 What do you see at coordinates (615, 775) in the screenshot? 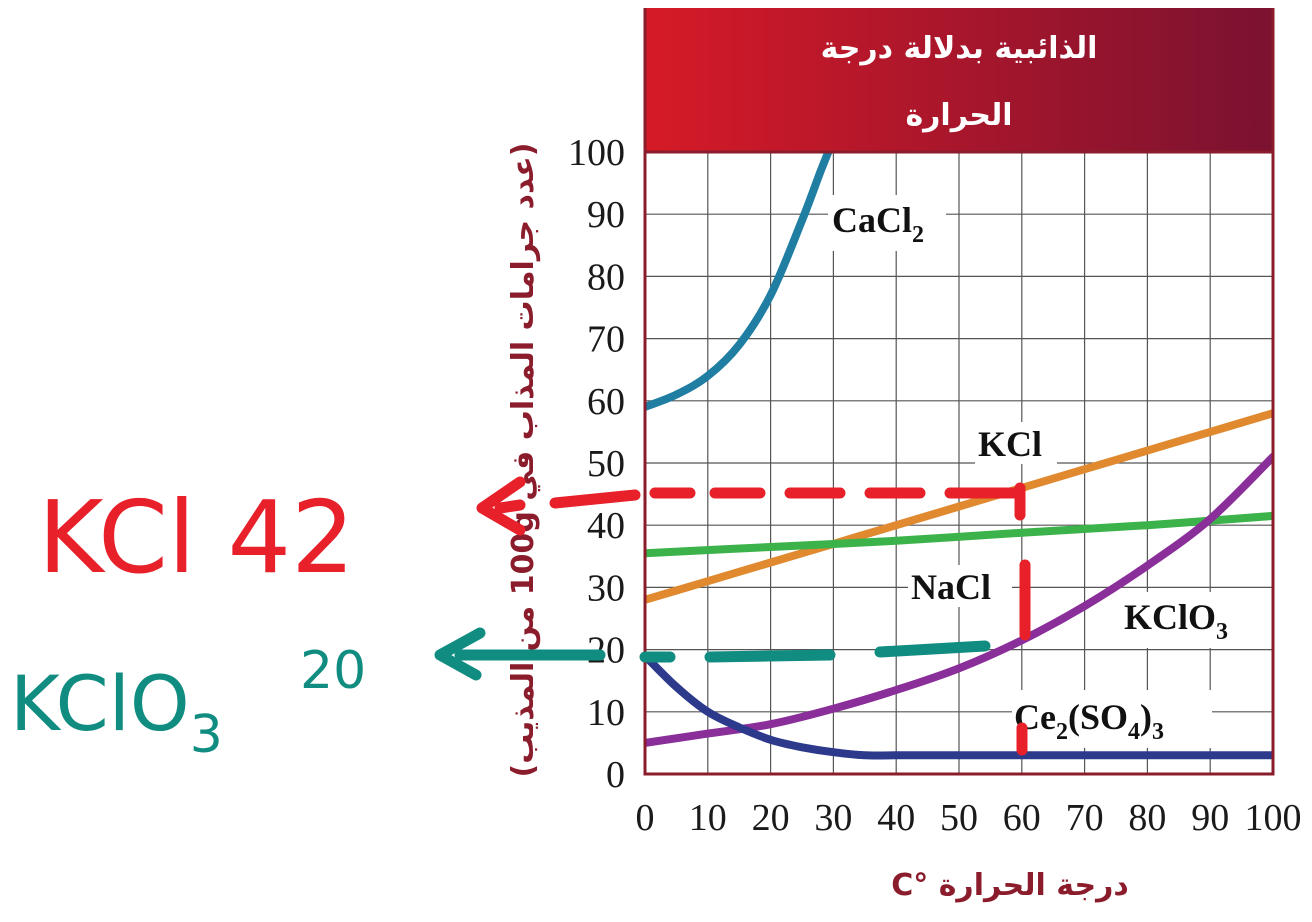
I see `y-tick-label-0: 0` at bounding box center [615, 775].